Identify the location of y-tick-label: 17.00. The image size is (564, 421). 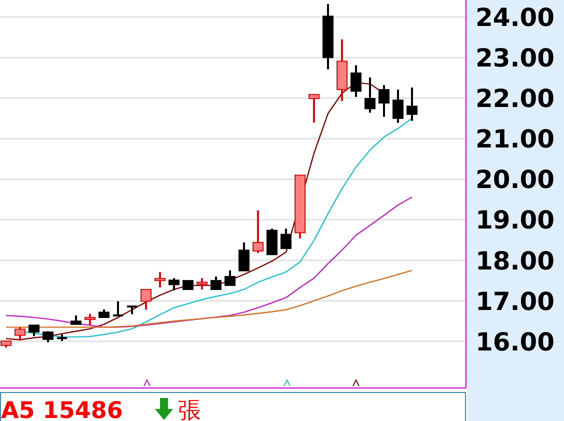
(515, 301).